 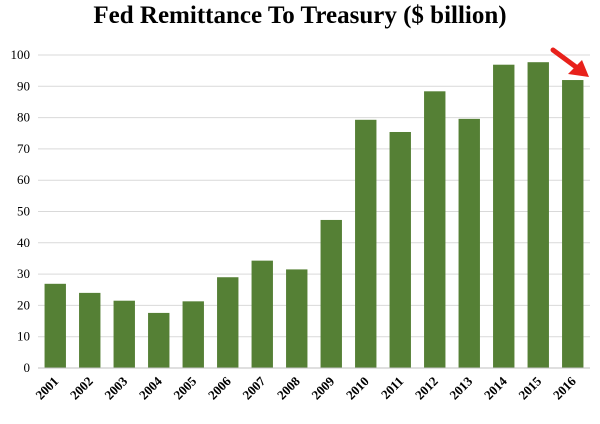 I want to click on y-tick-label: 60, so click(x=23, y=179).